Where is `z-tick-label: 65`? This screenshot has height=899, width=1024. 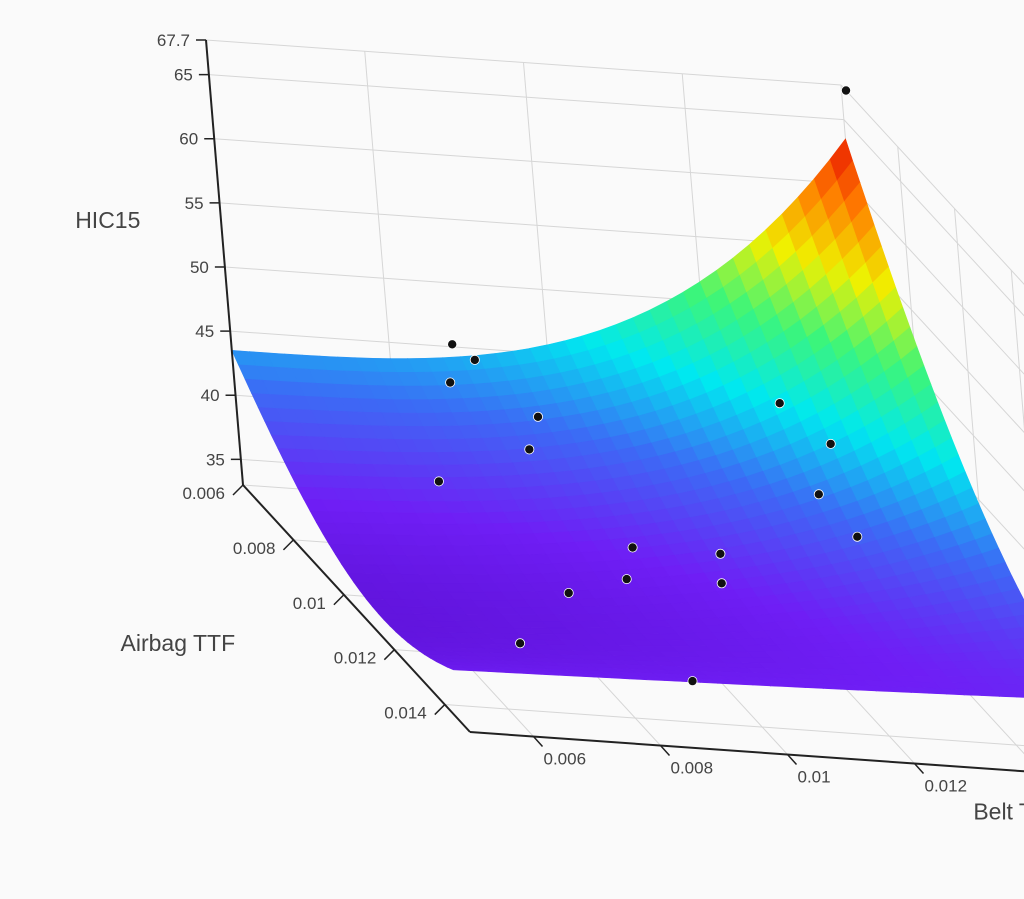 z-tick-label: 65 is located at coordinates (183, 75).